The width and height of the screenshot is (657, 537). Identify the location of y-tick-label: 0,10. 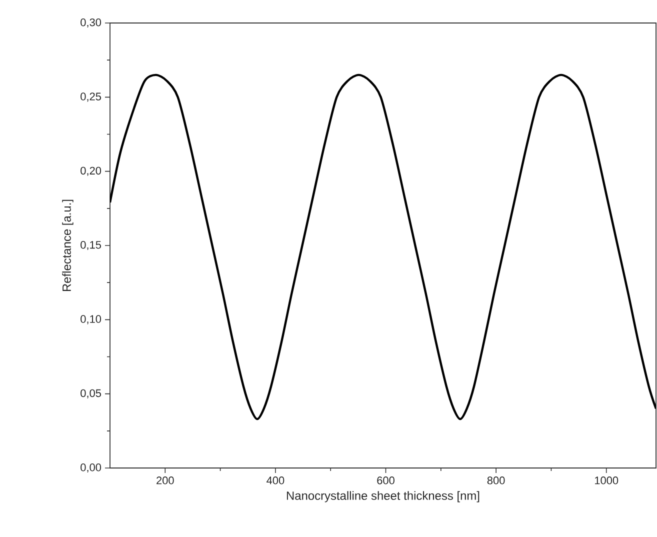
(91, 319).